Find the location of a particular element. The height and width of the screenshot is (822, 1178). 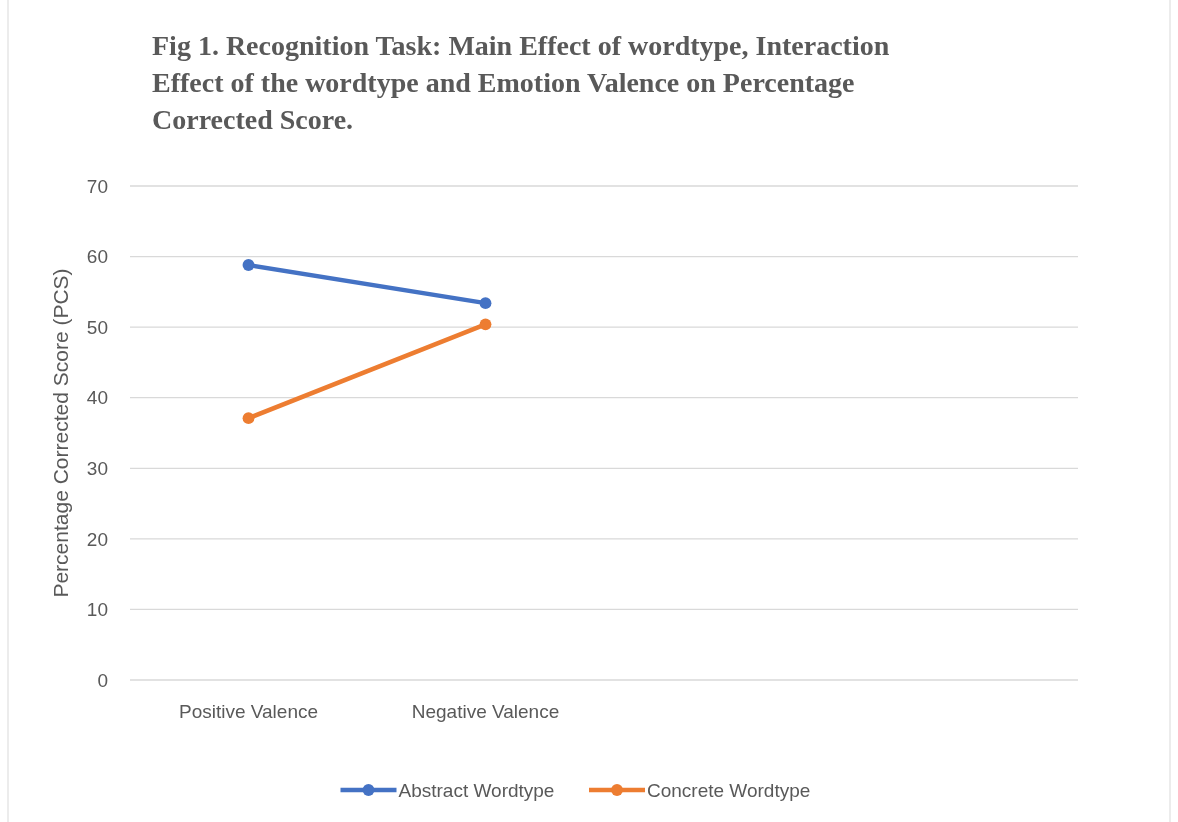

y-tick-label: 60 is located at coordinates (97, 257).